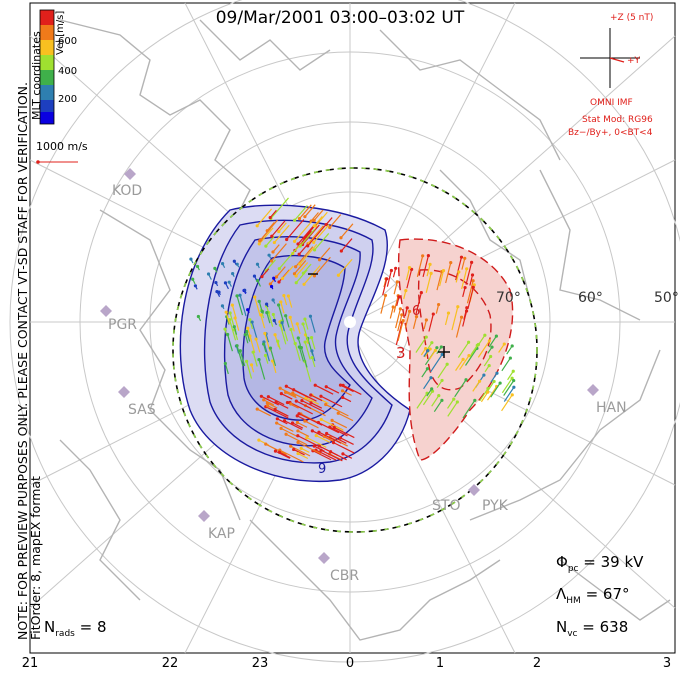  What do you see at coordinates (401, 353) in the screenshot?
I see `contour-label-3: 3` at bounding box center [401, 353].